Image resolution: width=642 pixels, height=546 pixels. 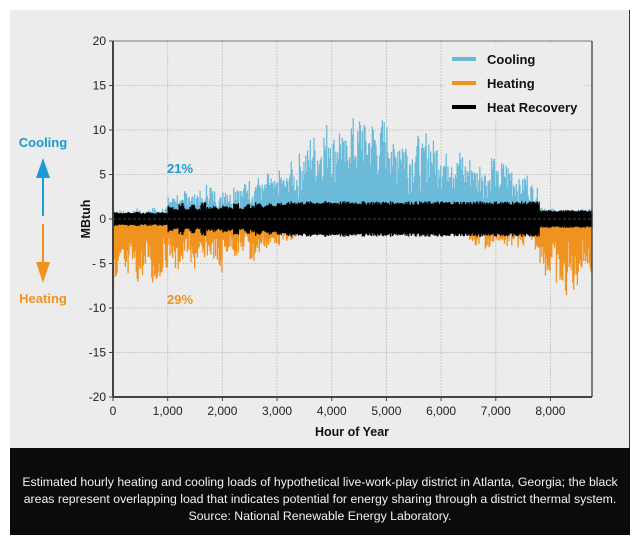 I want to click on y-tick-label: 5, so click(x=102, y=175).